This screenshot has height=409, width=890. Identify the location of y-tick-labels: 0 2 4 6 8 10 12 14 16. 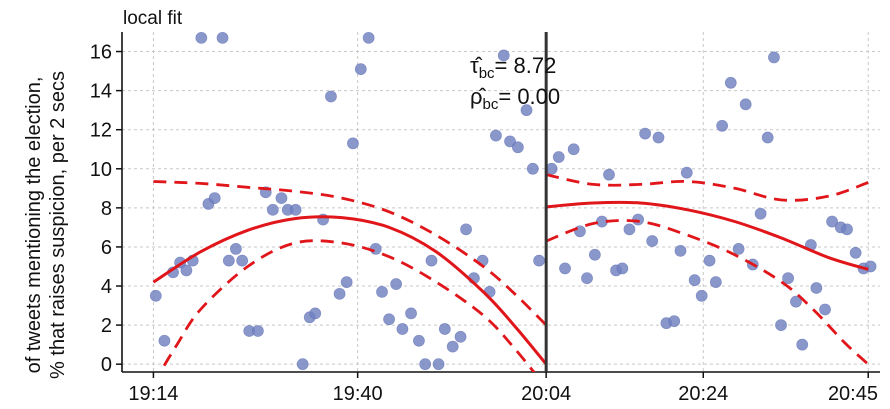
(101, 209).